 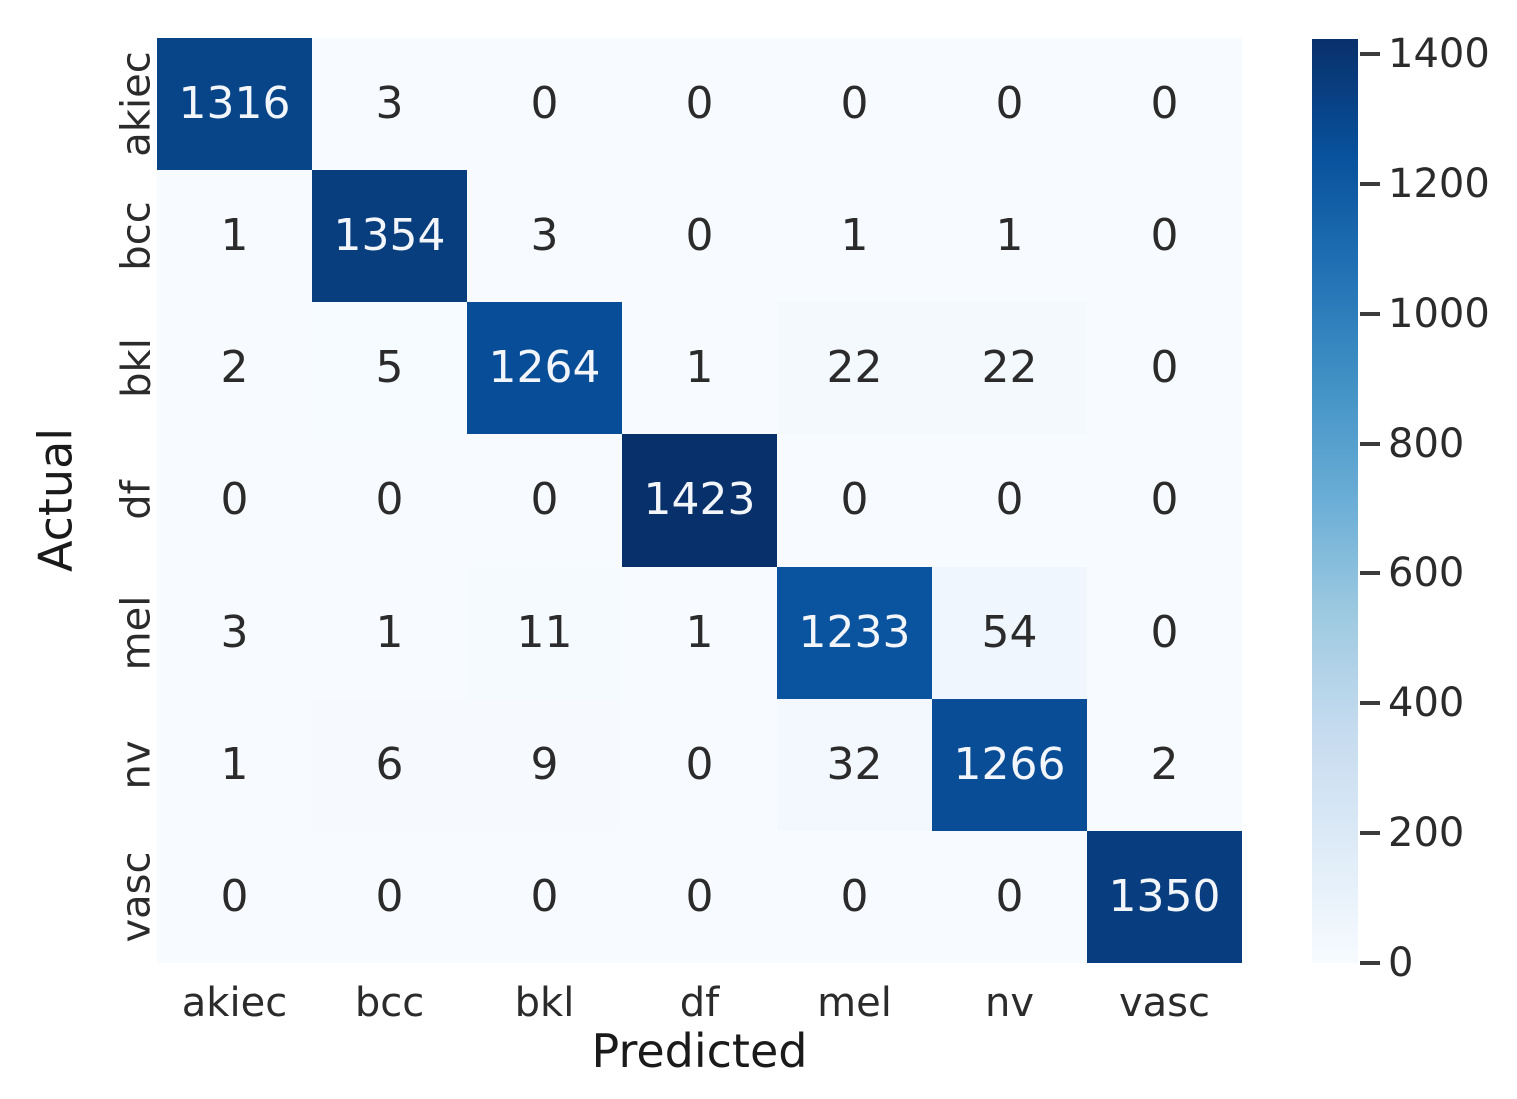 What do you see at coordinates (136, 632) in the screenshot?
I see `y-tick-text: mel` at bounding box center [136, 632].